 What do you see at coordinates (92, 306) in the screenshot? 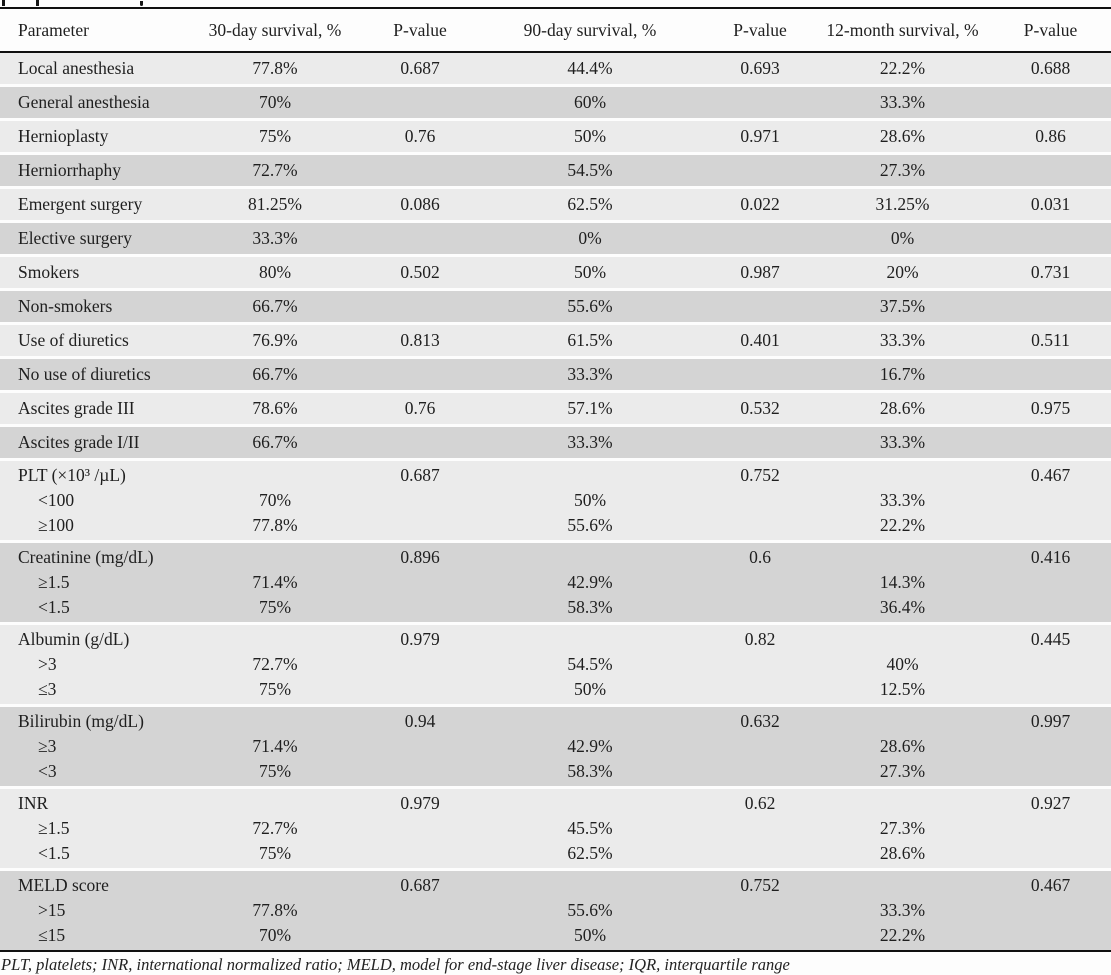
I see `parameter-cell: Non-smokers` at bounding box center [92, 306].